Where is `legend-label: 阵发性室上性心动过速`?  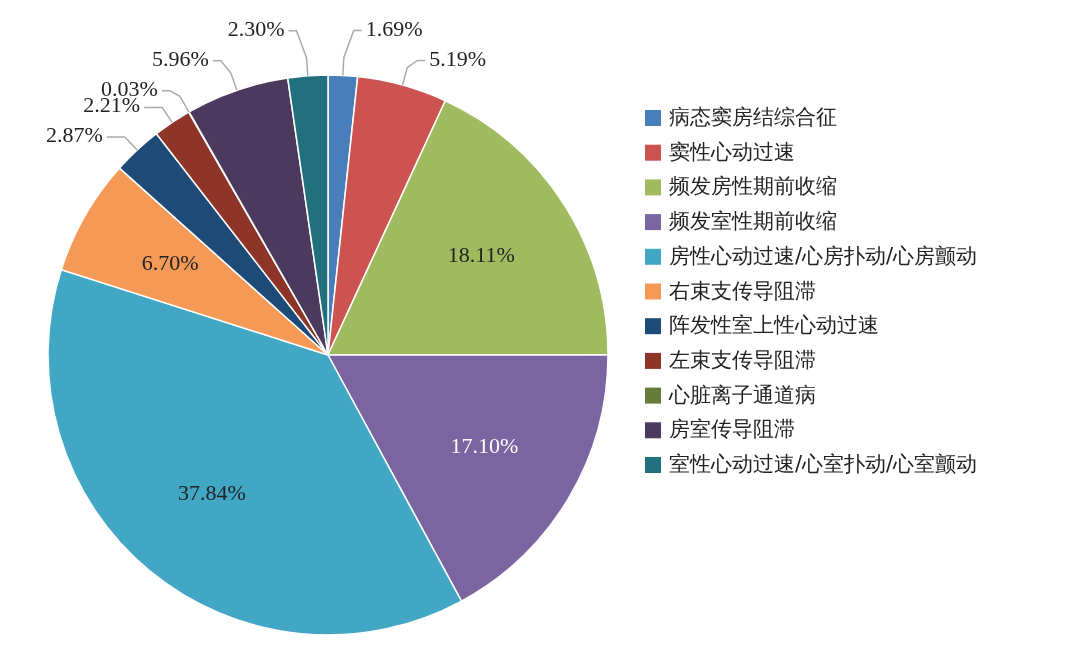 legend-label: 阵发性室上性心动过速 is located at coordinates (774, 325).